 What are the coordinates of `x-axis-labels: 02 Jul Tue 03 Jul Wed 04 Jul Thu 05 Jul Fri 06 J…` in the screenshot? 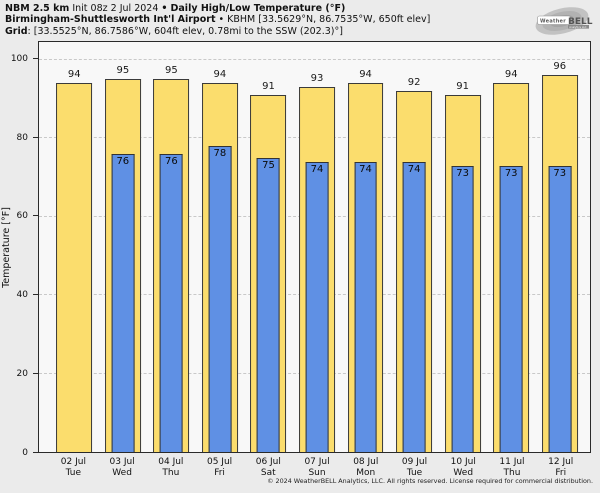 It's located at (314, 467).